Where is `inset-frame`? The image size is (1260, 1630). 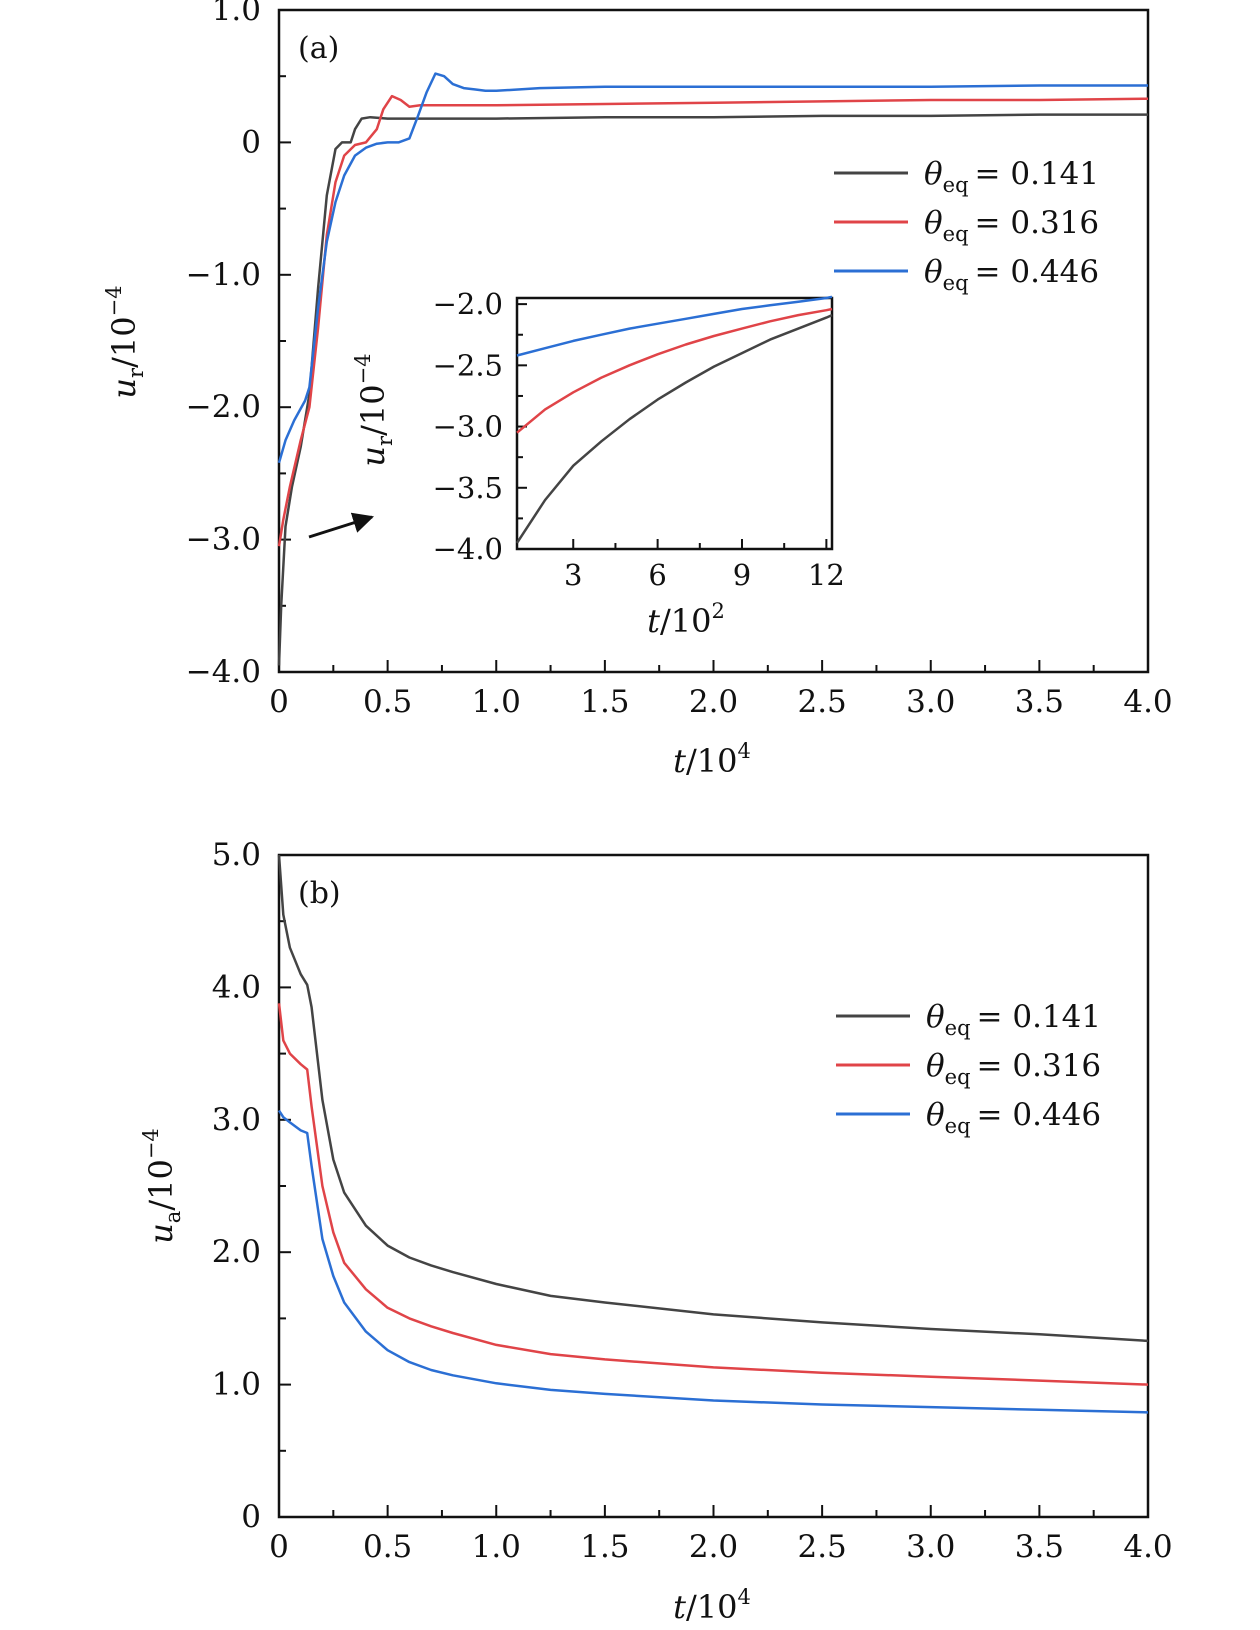 inset-frame is located at coordinates (674, 423).